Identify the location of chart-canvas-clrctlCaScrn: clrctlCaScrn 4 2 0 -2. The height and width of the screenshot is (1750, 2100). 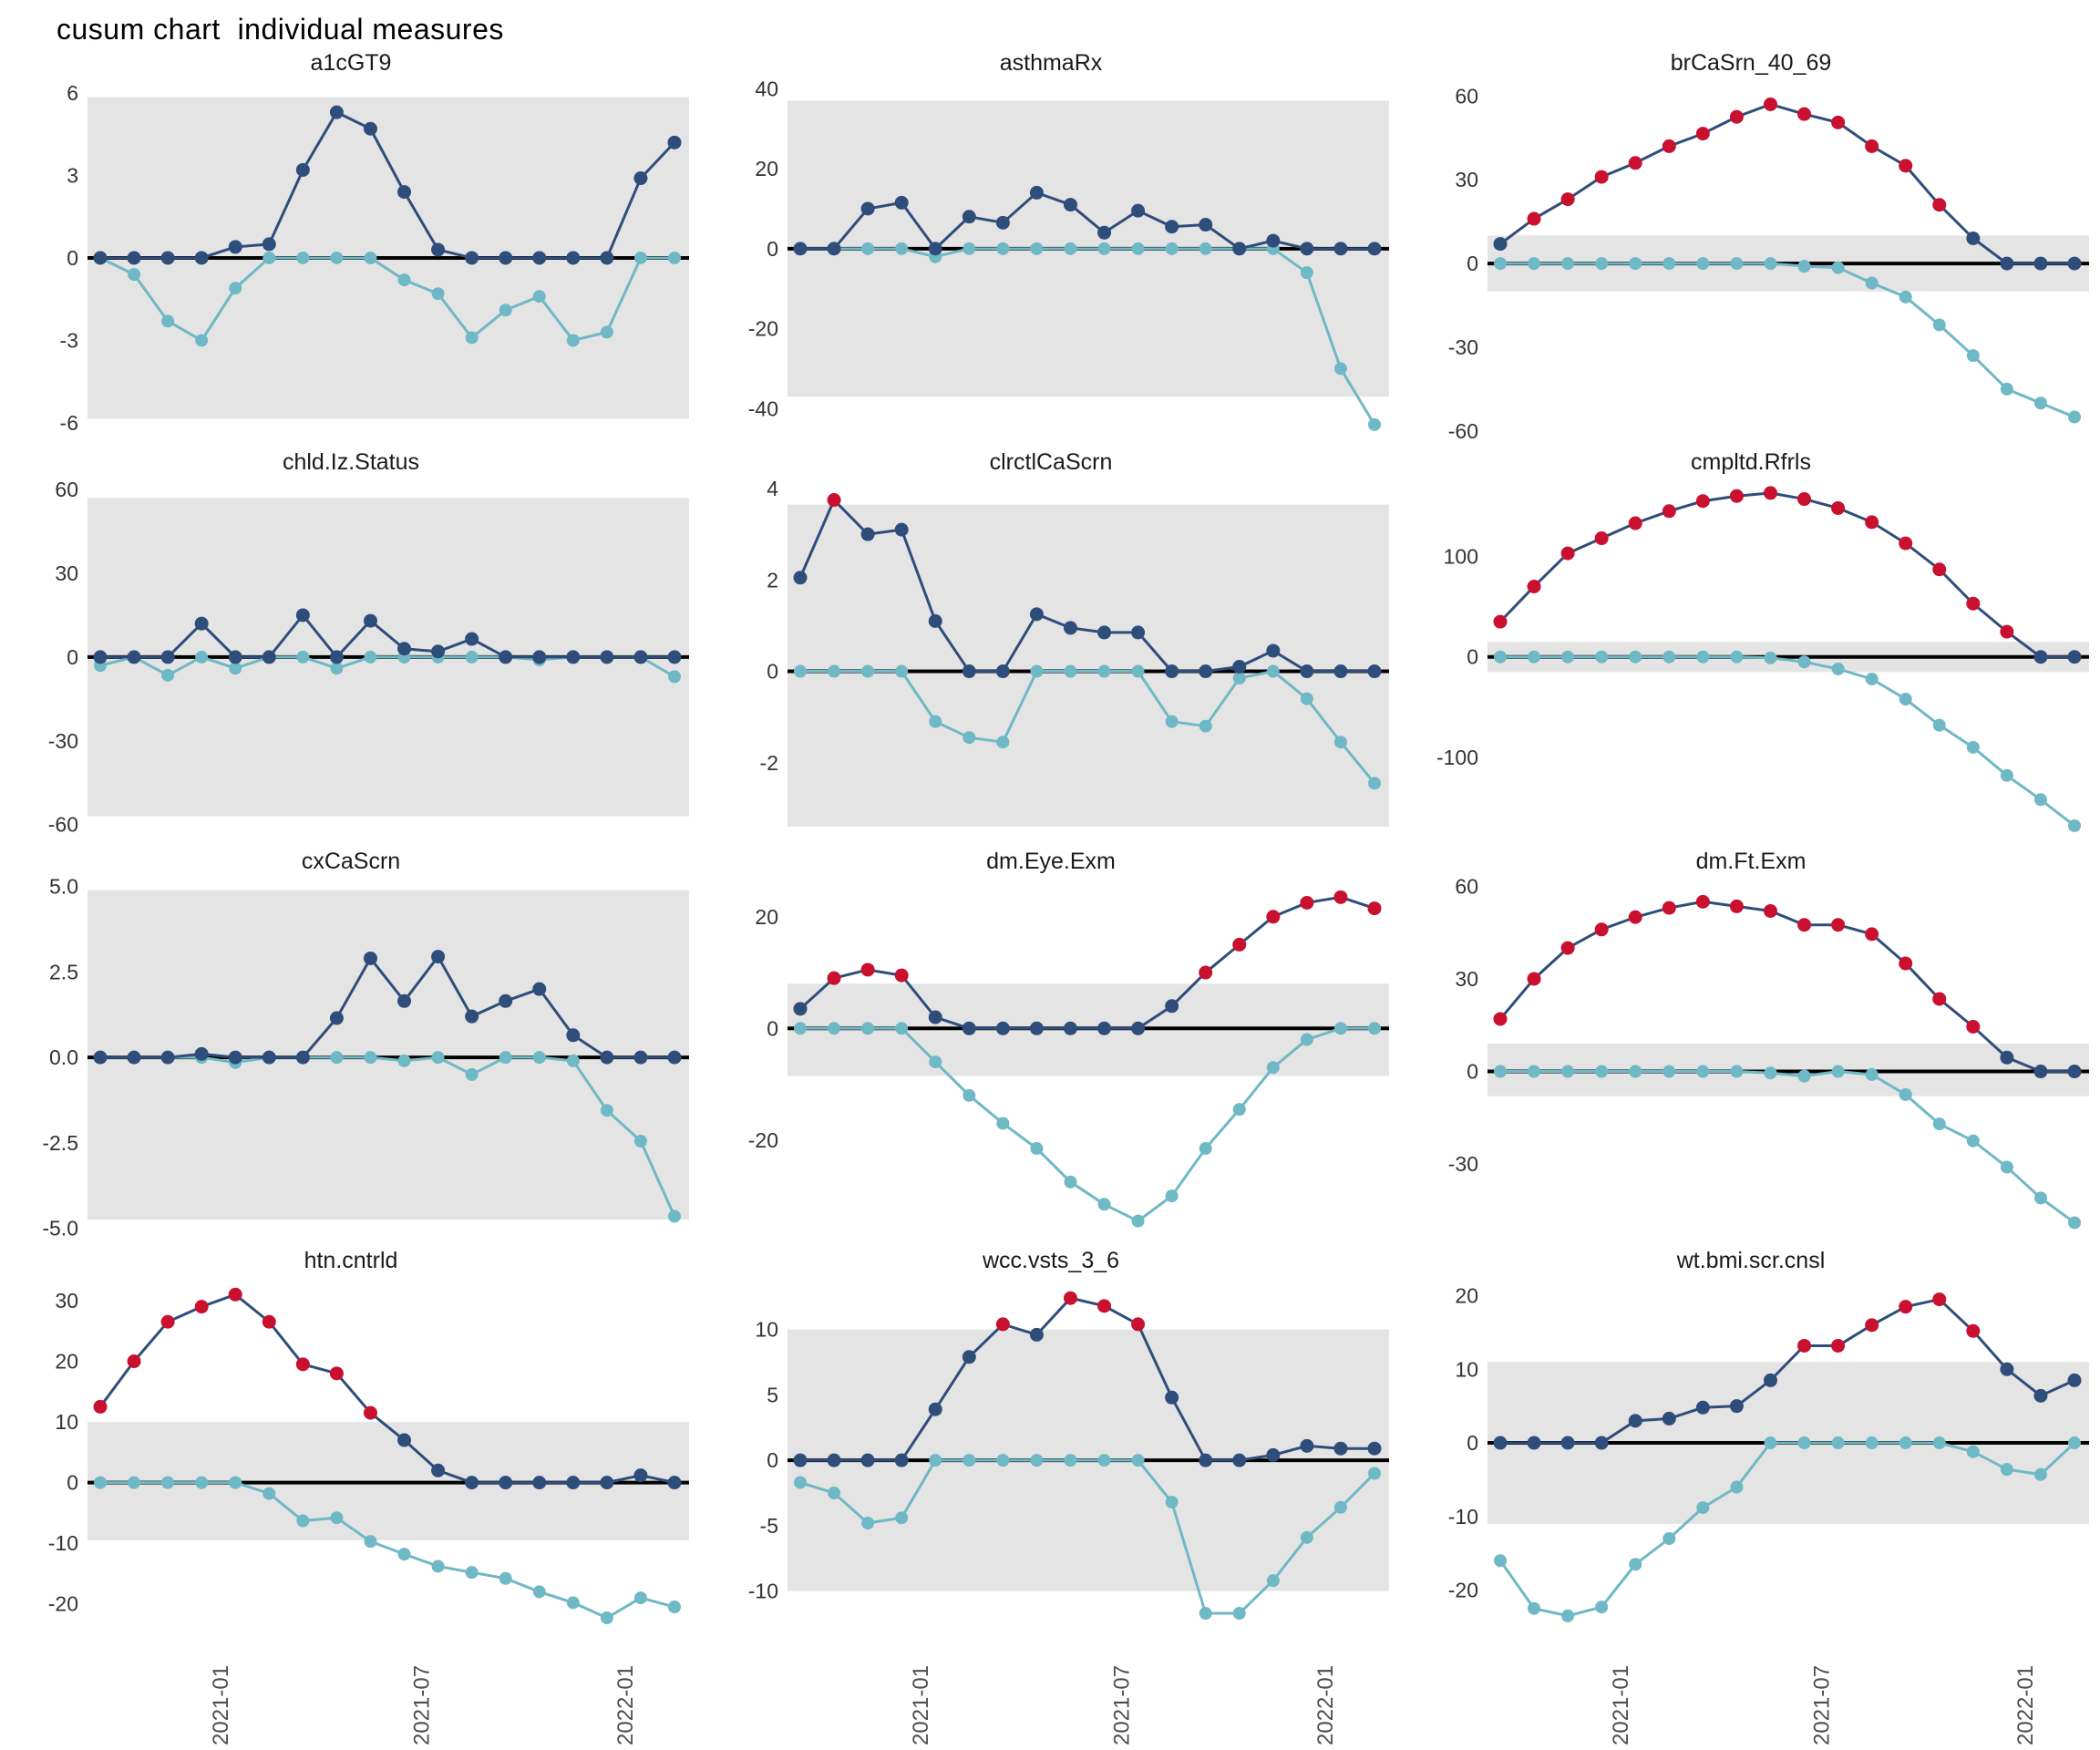
(1075, 638).